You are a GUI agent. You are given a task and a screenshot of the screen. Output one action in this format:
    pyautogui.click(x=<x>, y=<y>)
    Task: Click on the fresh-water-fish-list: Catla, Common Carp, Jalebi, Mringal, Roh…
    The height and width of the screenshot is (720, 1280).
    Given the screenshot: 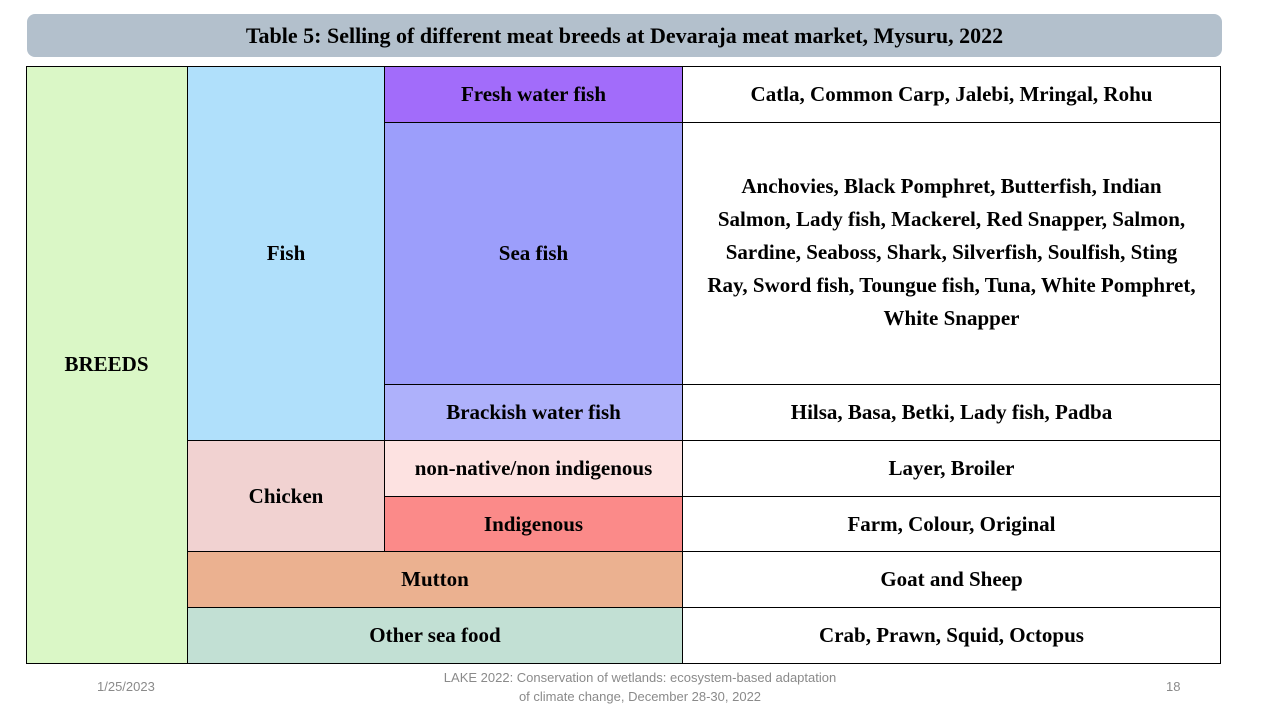 What is the action you would take?
    pyautogui.click(x=952, y=94)
    